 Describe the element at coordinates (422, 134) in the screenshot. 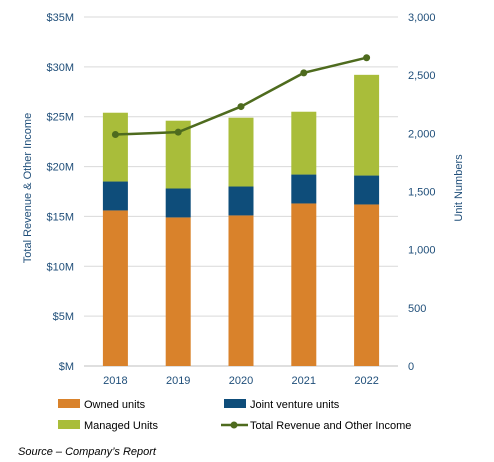

I see `y2-tick-label: 2,000` at that location.